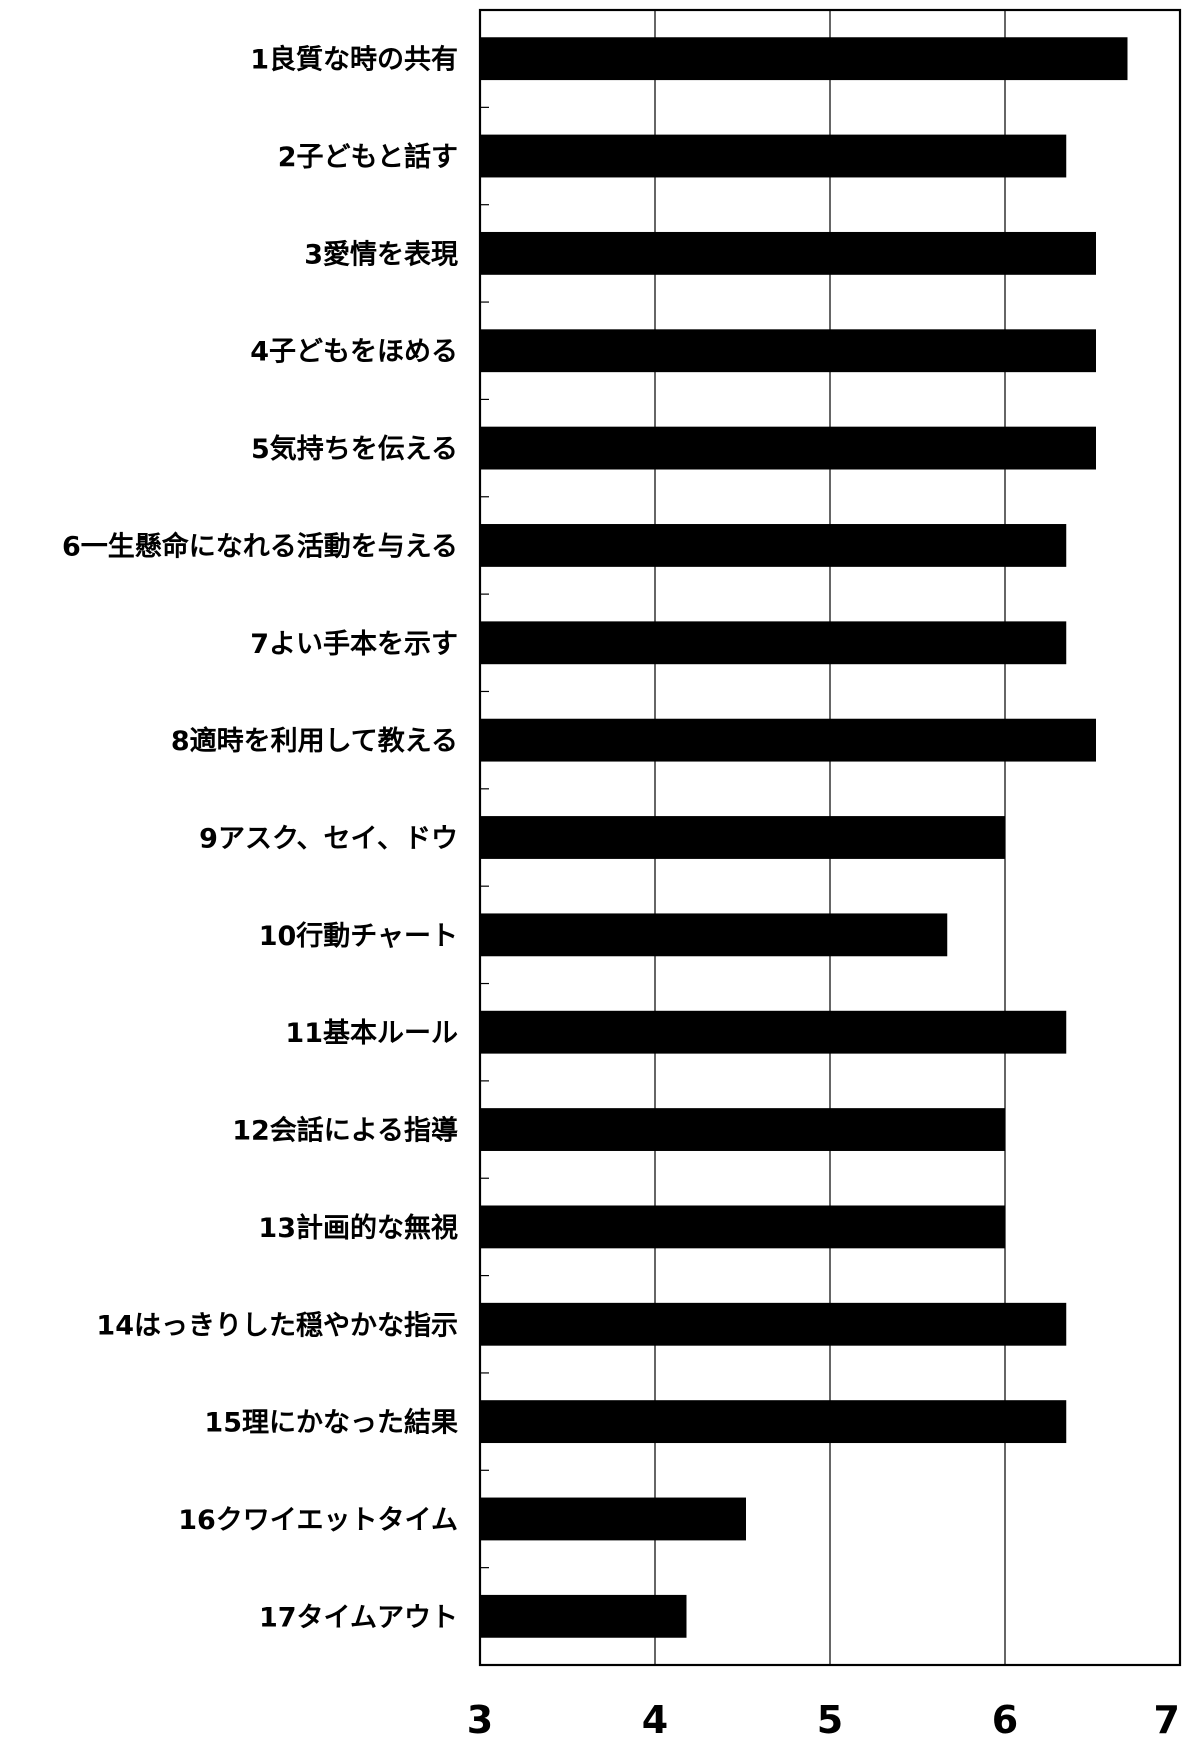  What do you see at coordinates (354, 60) in the screenshot?
I see `category-label: 1良質な時の共有` at bounding box center [354, 60].